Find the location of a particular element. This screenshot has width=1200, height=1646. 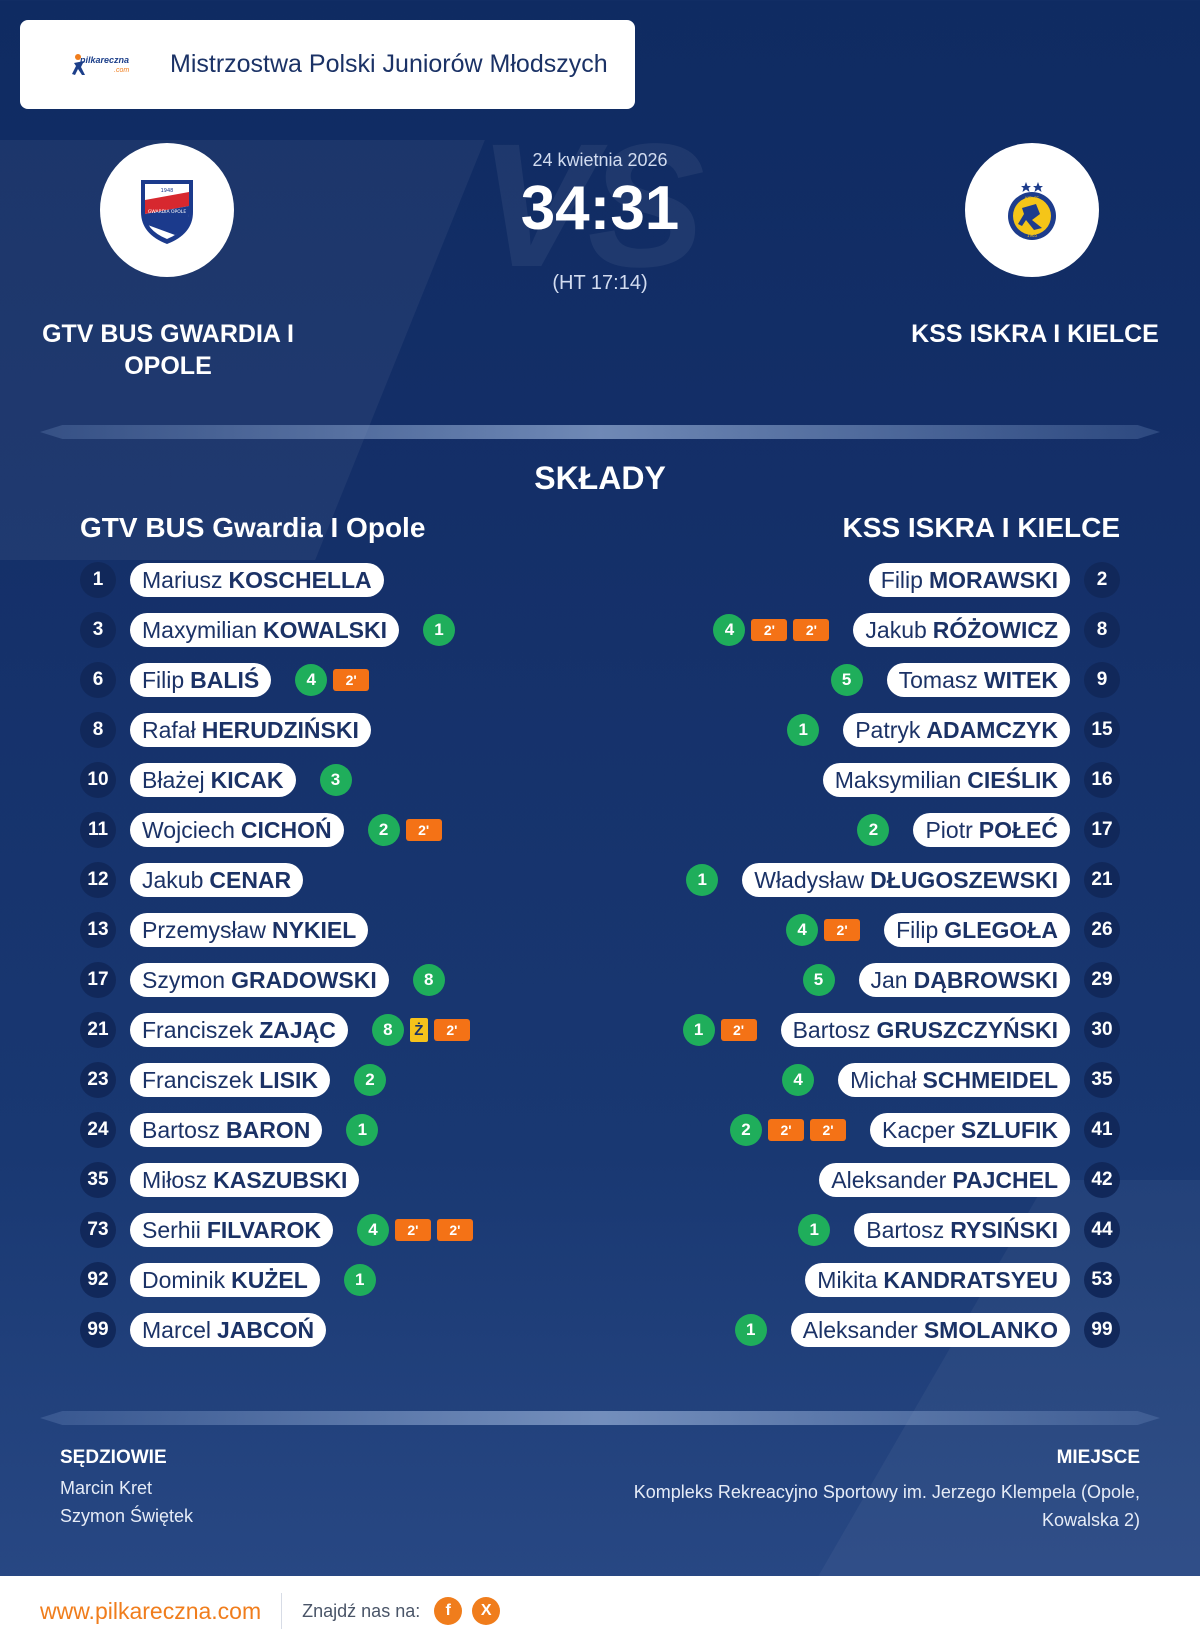

player-row: Filip MORAWSKI 2 is located at coordinates (850, 580).